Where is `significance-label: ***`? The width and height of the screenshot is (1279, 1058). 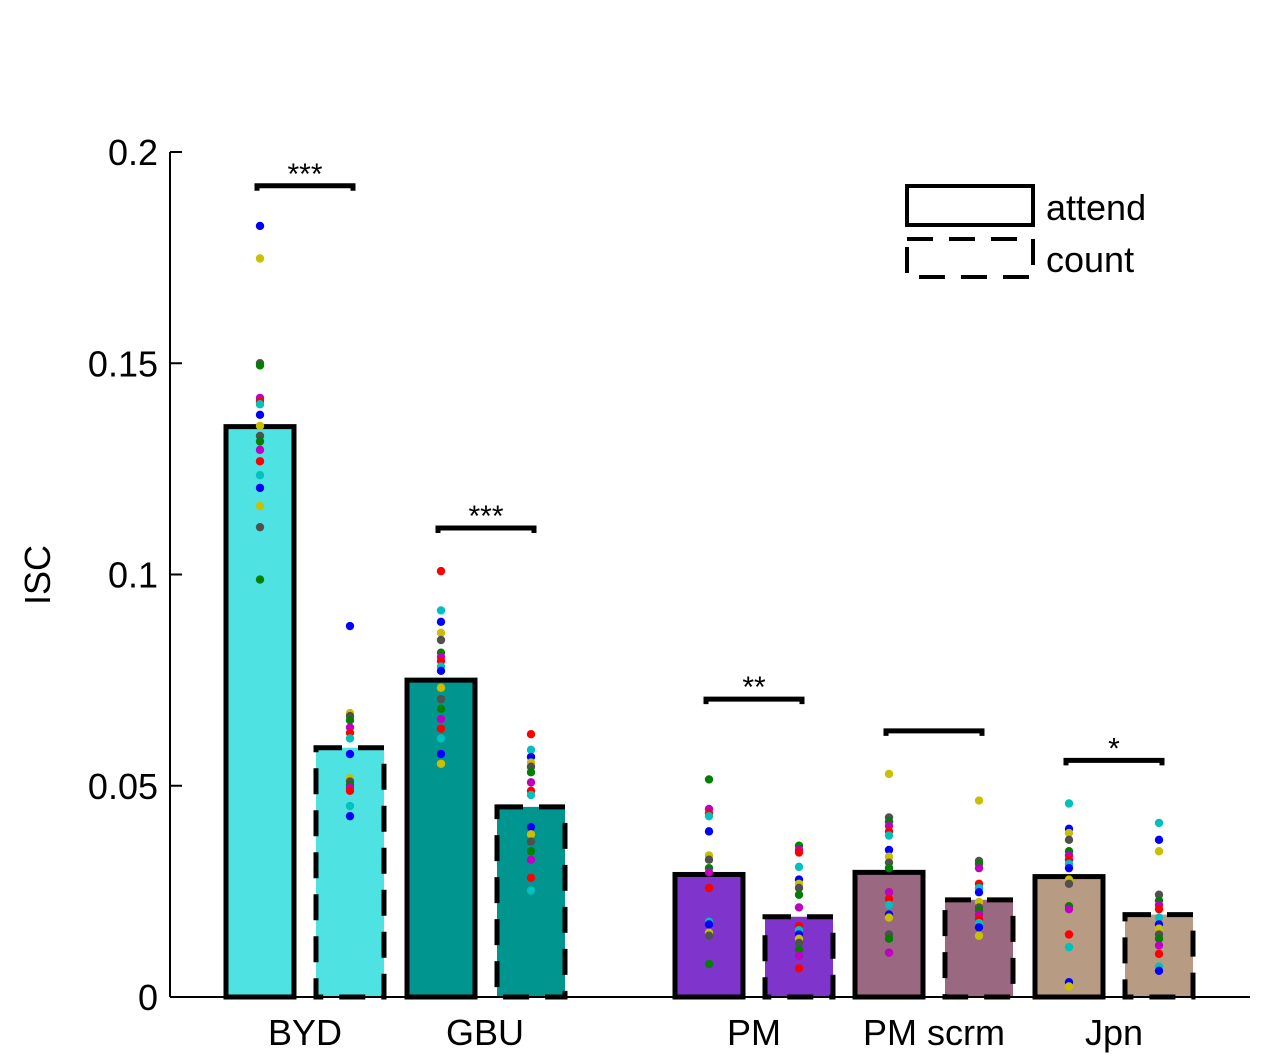
significance-label: *** is located at coordinates (485, 516).